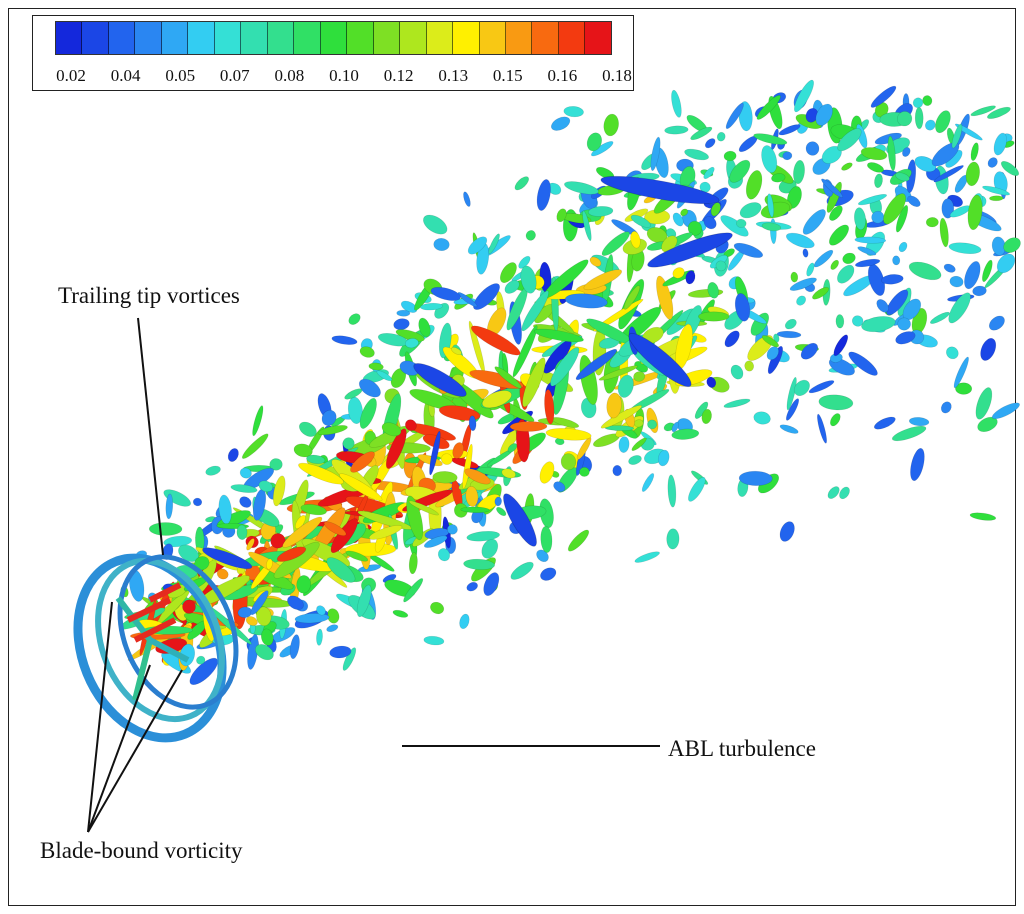  I want to click on tip-vortex-ring-rear, so click(178, 632).